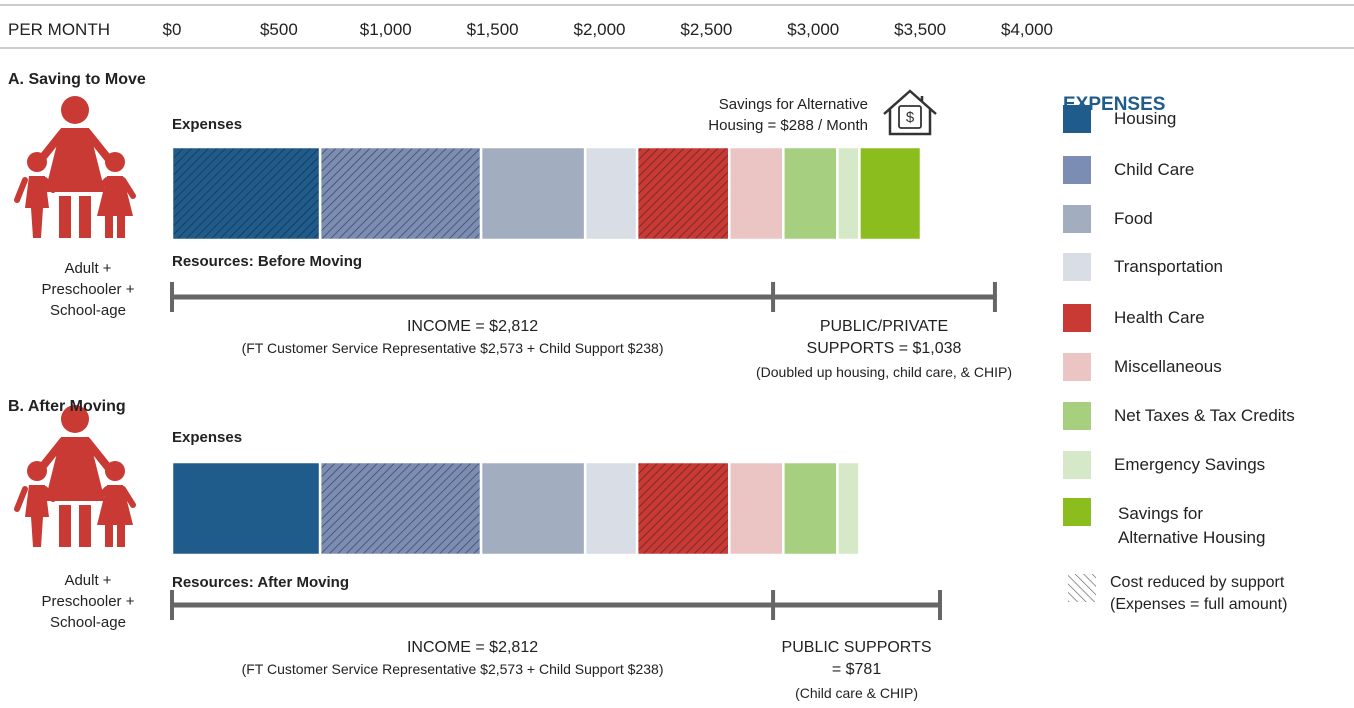 The width and height of the screenshot is (1354, 708). What do you see at coordinates (1199, 604) in the screenshot?
I see `hatch-note: (Expenses = full amount)` at bounding box center [1199, 604].